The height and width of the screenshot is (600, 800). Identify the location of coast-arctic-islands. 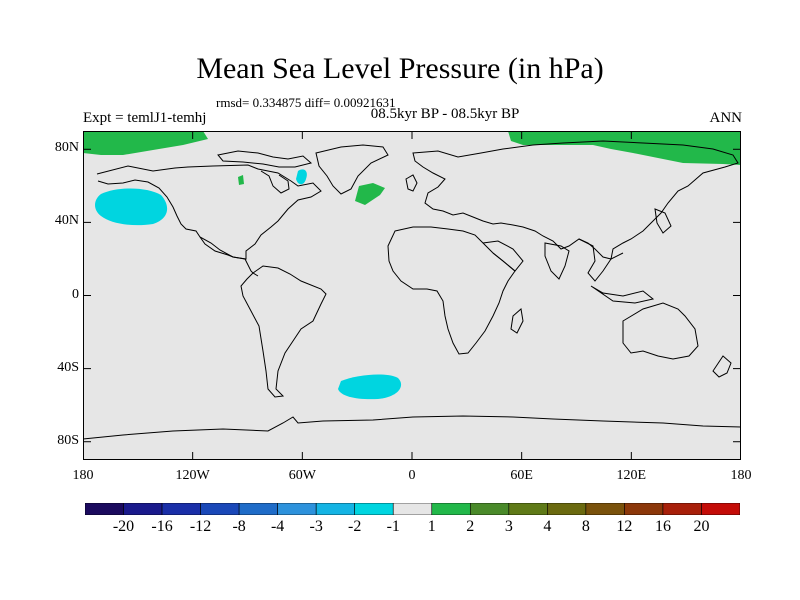
(265, 159).